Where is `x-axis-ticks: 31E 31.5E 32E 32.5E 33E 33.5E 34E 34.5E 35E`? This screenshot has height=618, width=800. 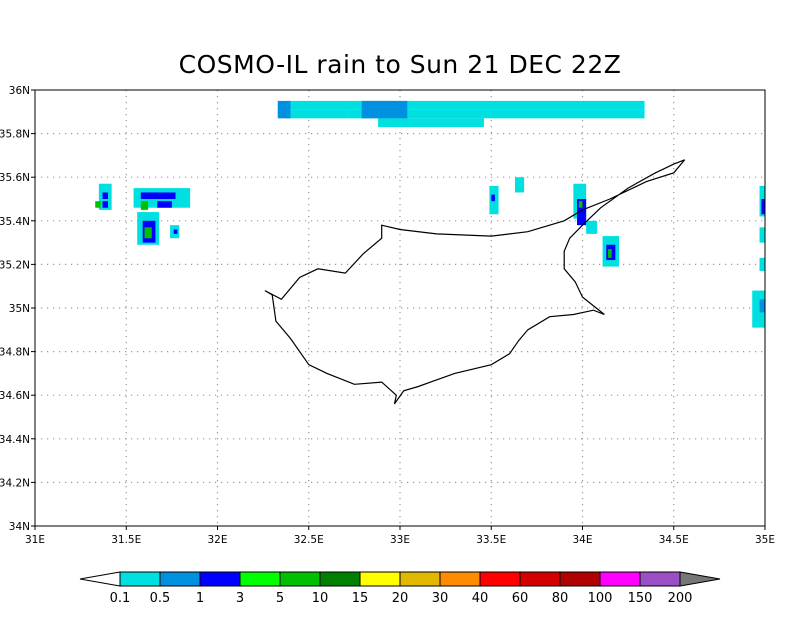
x-axis-ticks: 31E 31.5E 32E 32.5E 33E 33.5E 34E 34.5E 35E is located at coordinates (400, 536).